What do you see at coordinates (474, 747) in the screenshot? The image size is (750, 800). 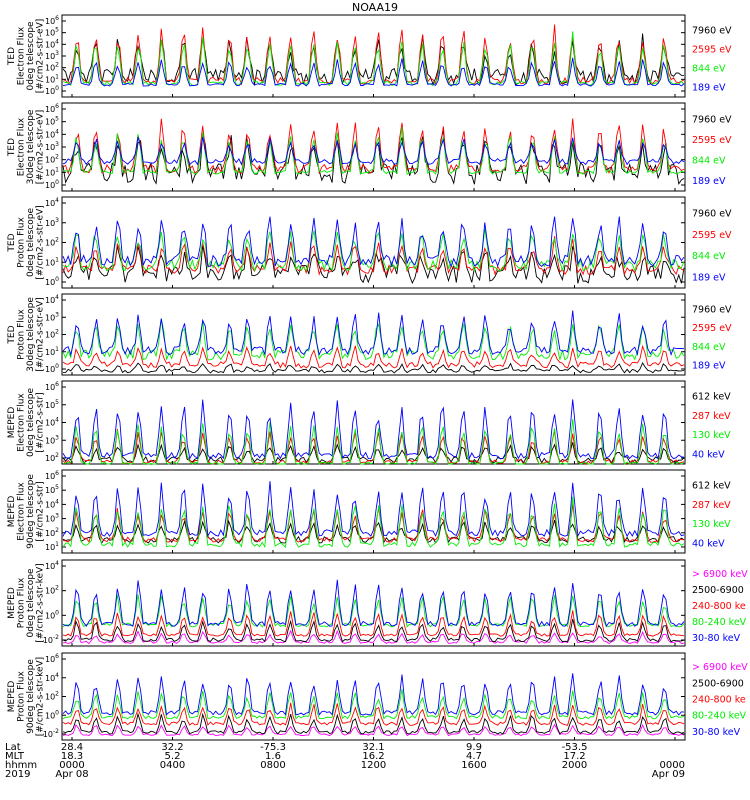 I see `footer-lat: 9.9` at bounding box center [474, 747].